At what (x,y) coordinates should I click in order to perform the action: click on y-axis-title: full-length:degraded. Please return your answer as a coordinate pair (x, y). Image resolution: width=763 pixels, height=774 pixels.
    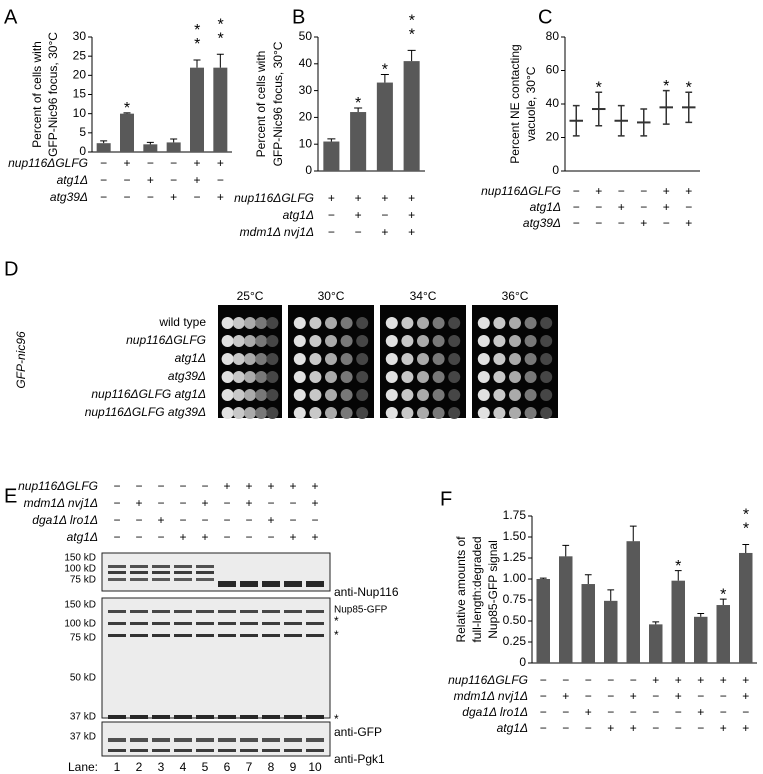
    Looking at the image, I should click on (477, 589).